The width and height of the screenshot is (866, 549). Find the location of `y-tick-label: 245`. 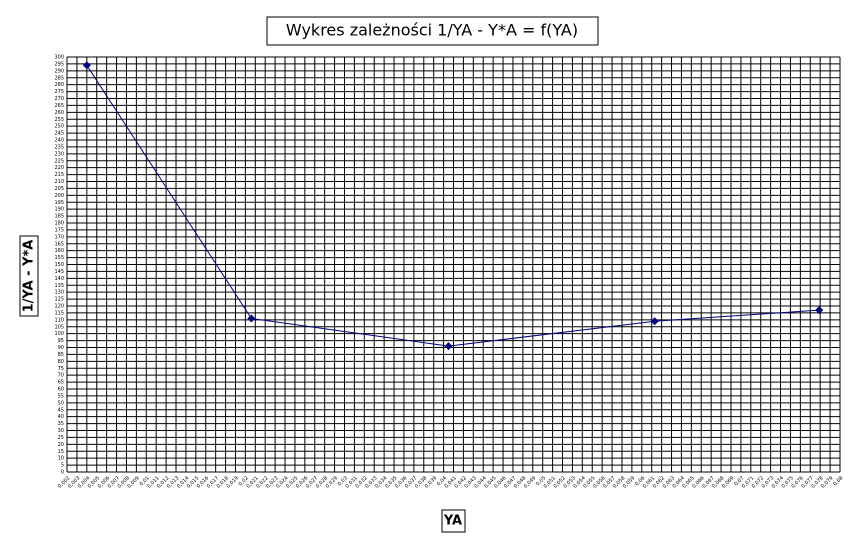

y-tick-label: 245 is located at coordinates (59, 134).